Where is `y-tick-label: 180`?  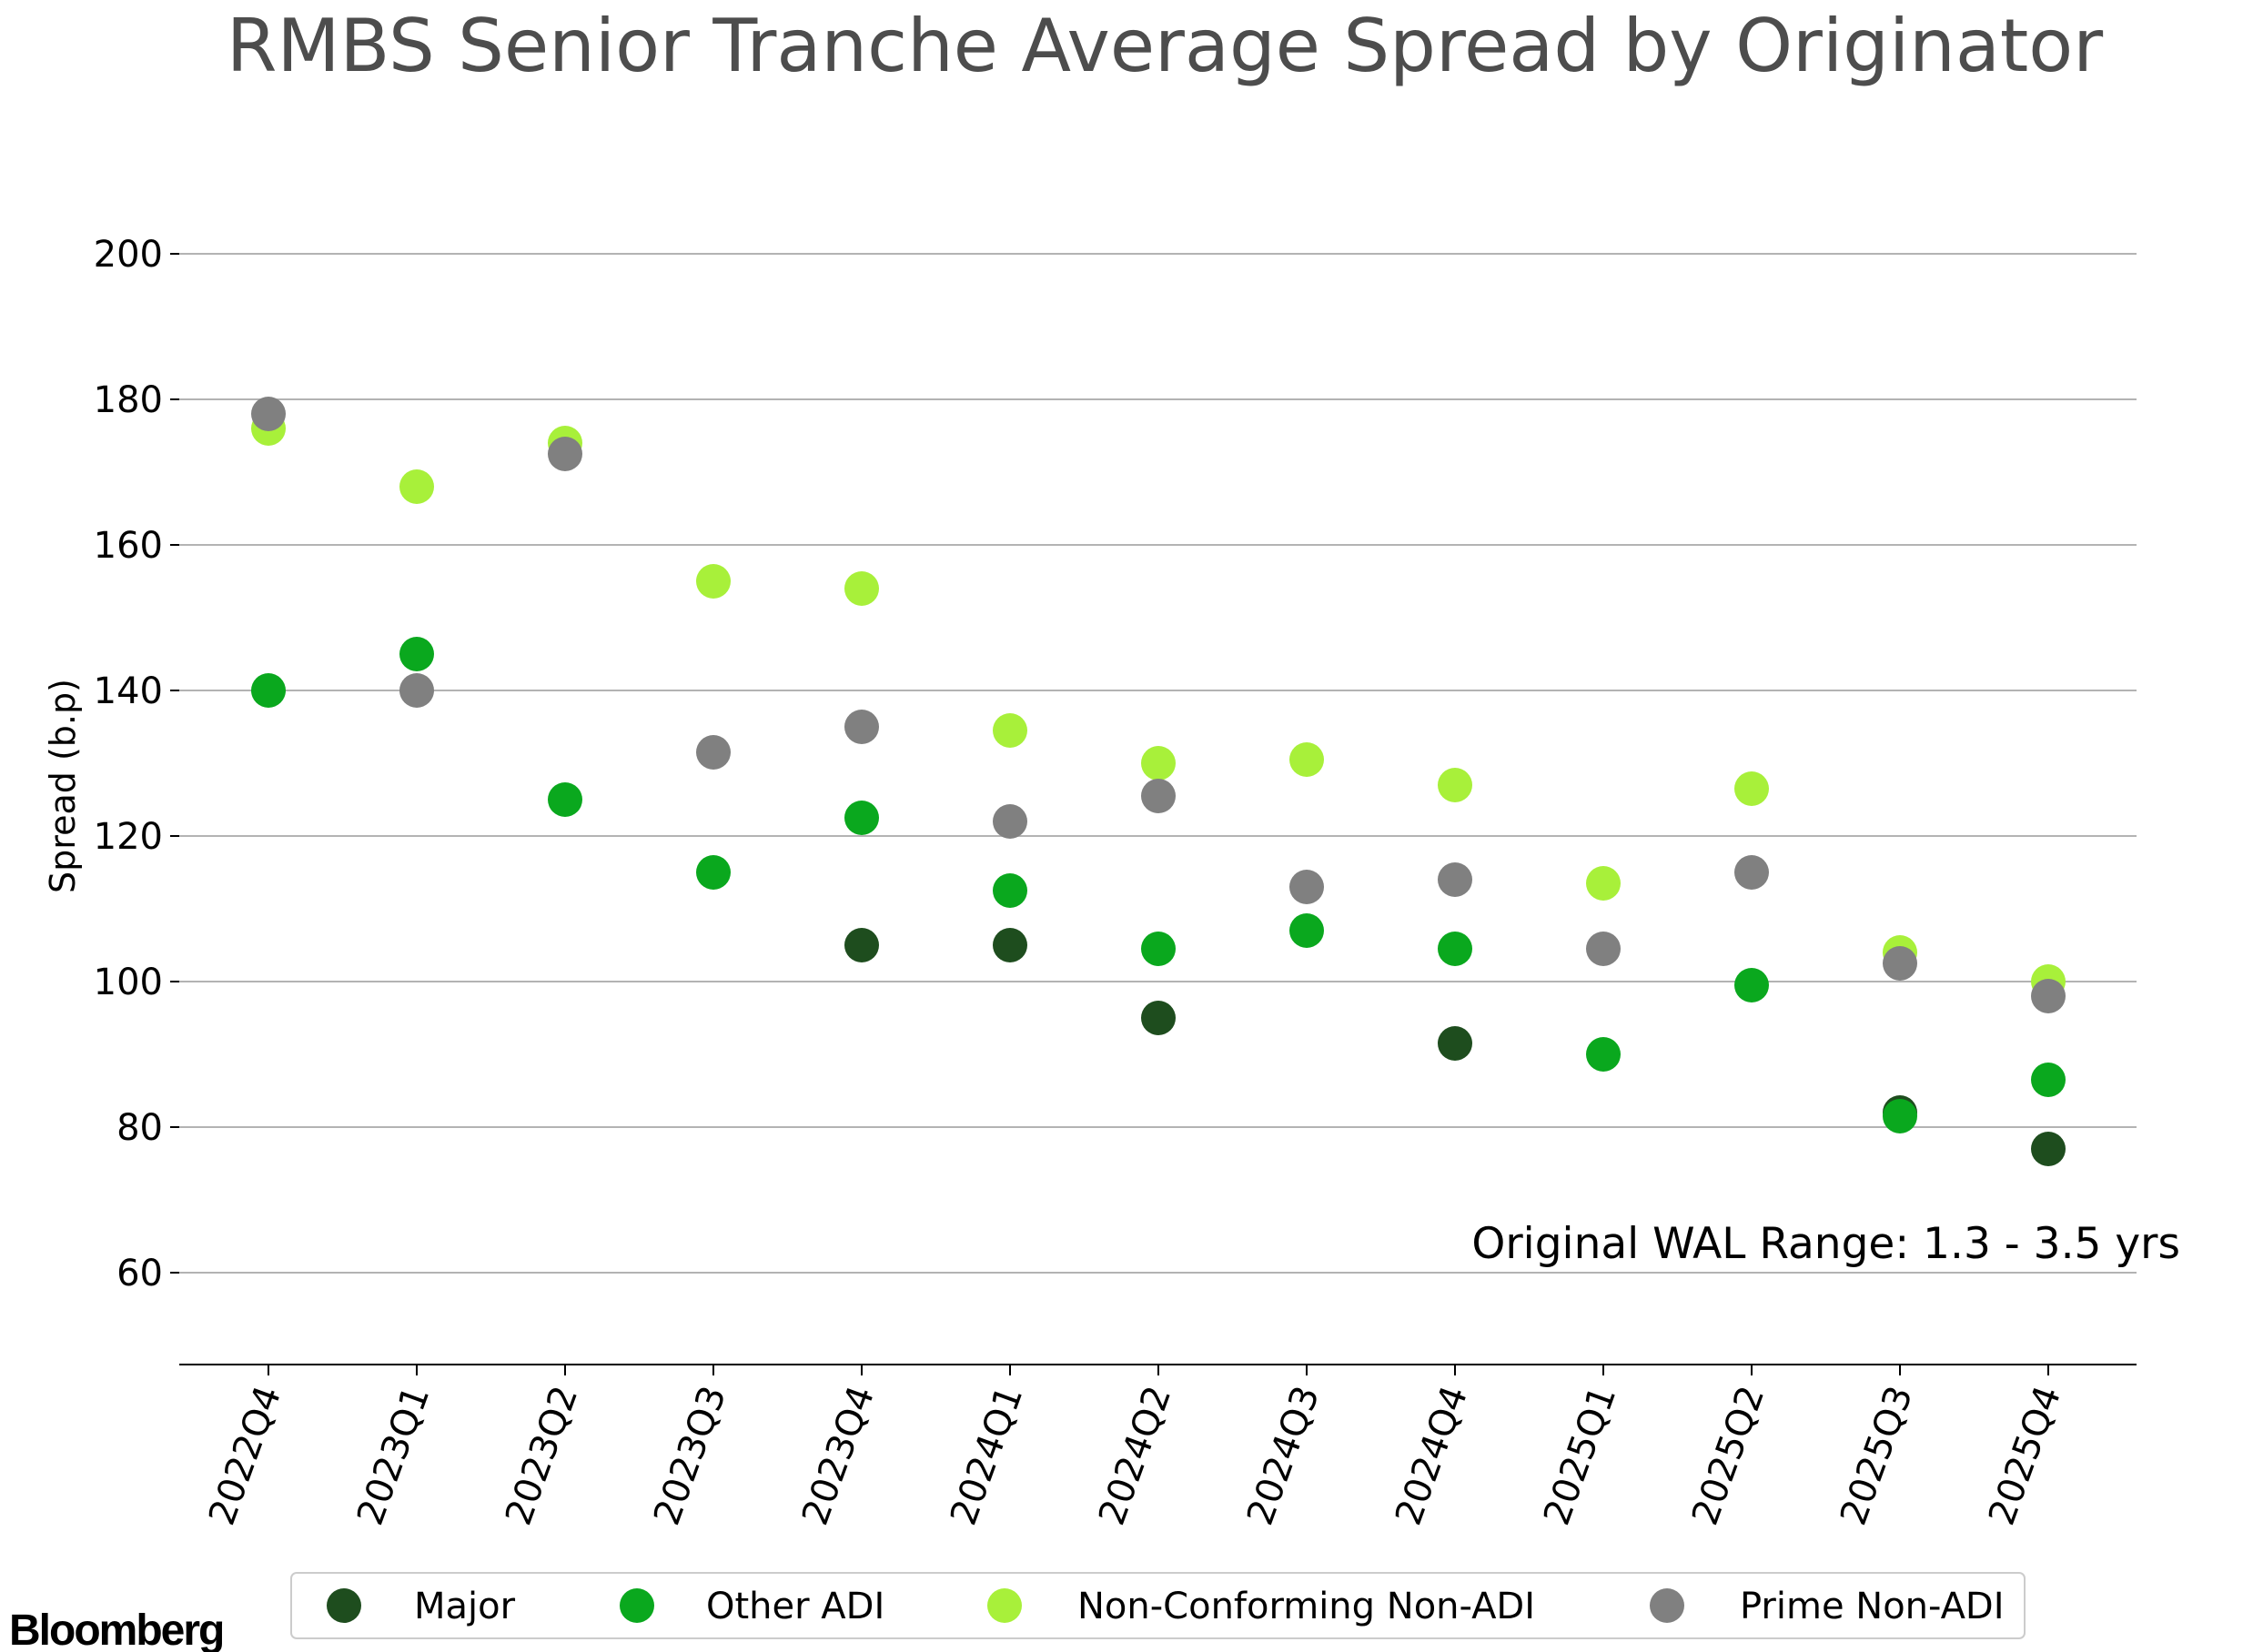 y-tick-label: 180 is located at coordinates (128, 400).